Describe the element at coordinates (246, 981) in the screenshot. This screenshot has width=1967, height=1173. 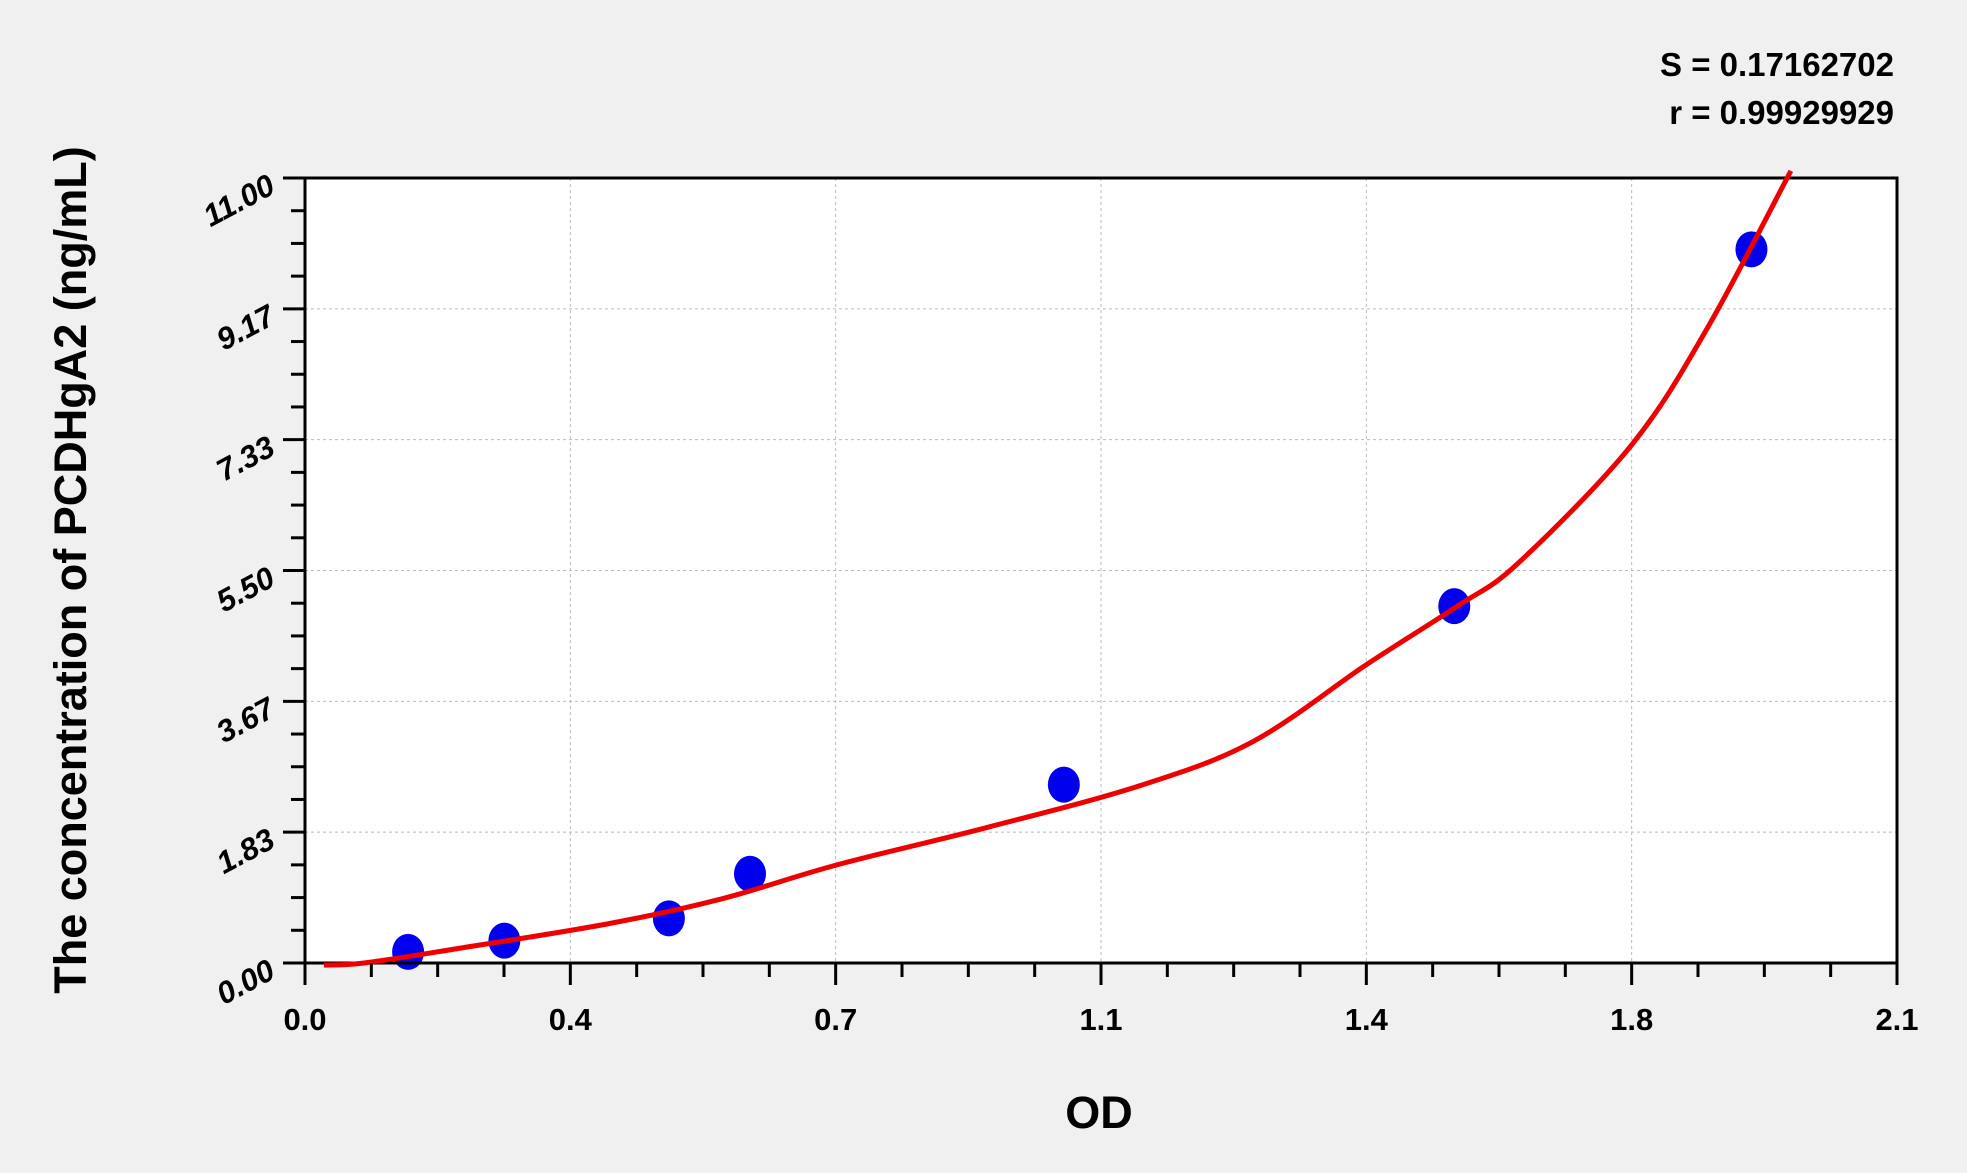
I see `y-tick-label: 0.00` at that location.